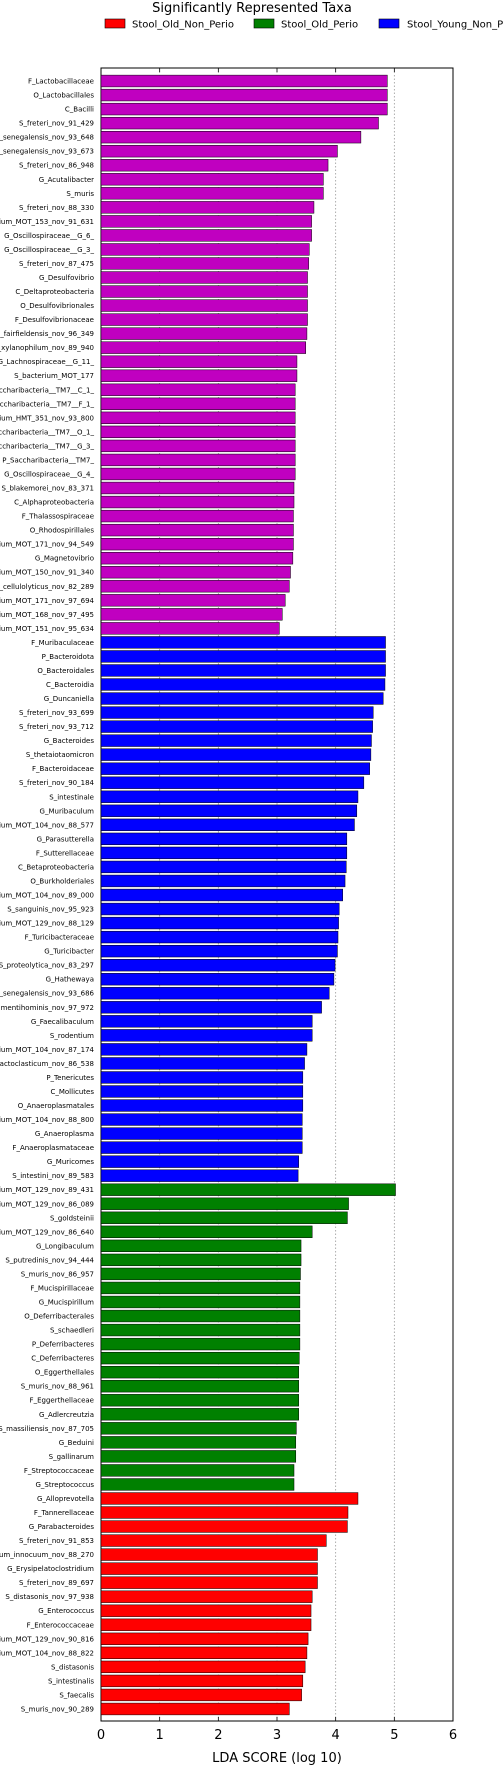 The image size is (504, 1774). What do you see at coordinates (47, 1639) in the screenshot?
I see `category-label: S_bacterium_MOT_129_nov_90_816` at bounding box center [47, 1639].